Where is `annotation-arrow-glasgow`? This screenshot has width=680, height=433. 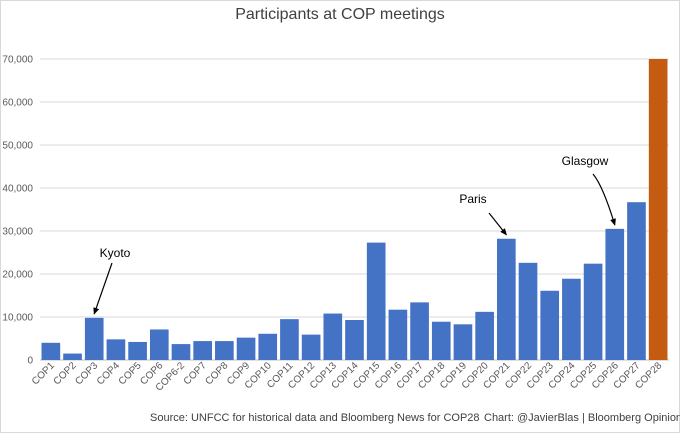 annotation-arrow-glasgow is located at coordinates (604, 199).